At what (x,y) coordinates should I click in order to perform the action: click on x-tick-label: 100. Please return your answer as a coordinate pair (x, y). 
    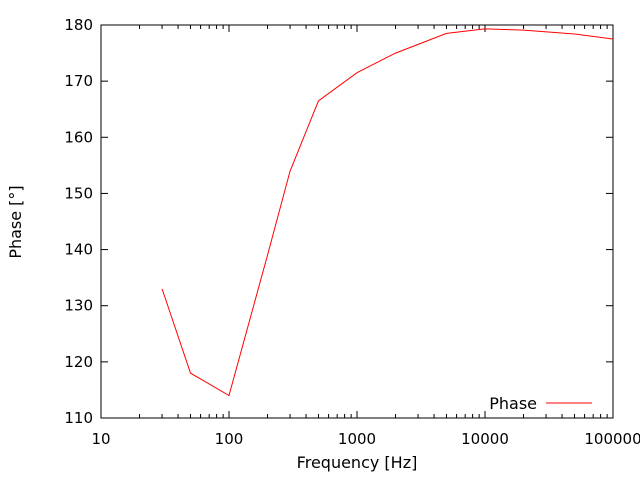
    Looking at the image, I should click on (229, 439).